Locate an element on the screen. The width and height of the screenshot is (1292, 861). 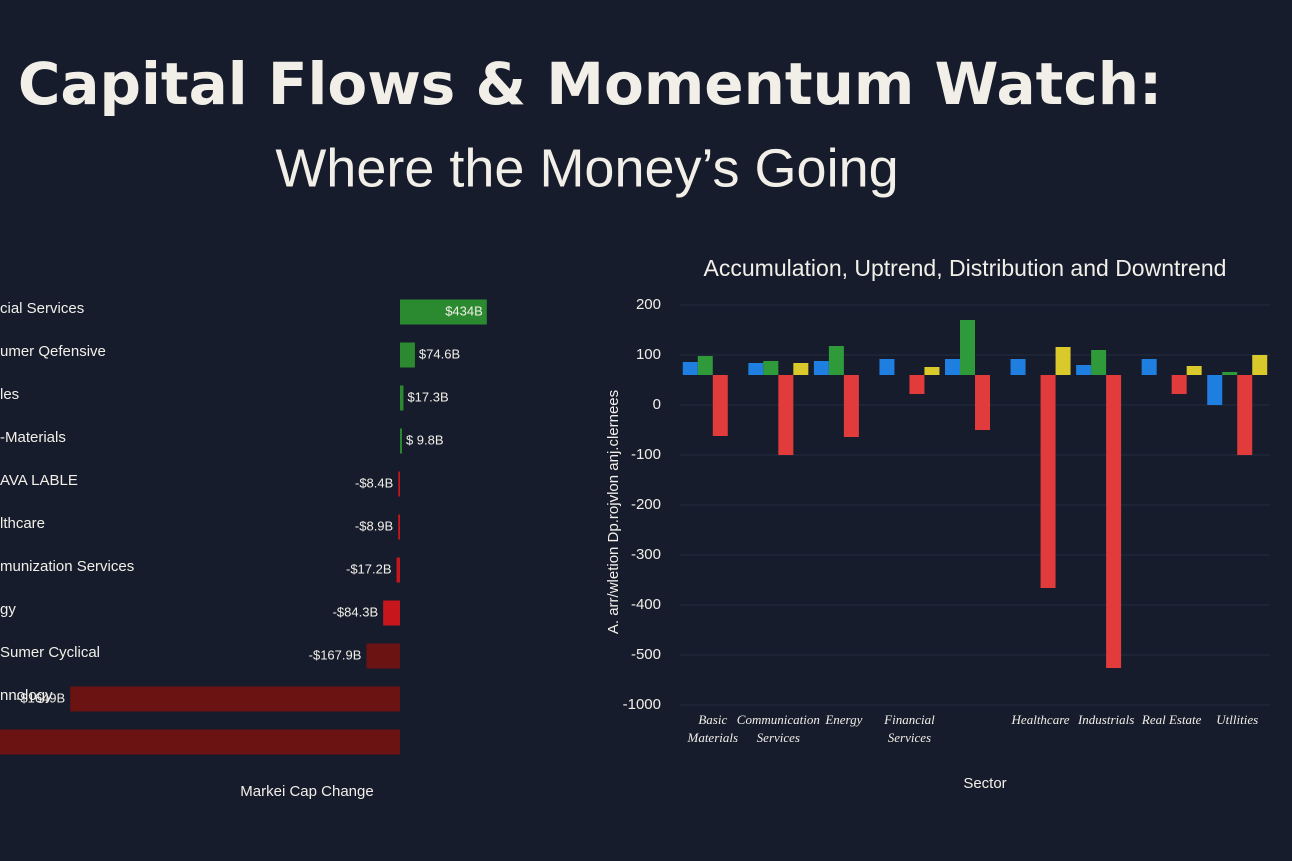
x-tick-label: Industrials is located at coordinates (1105, 719).